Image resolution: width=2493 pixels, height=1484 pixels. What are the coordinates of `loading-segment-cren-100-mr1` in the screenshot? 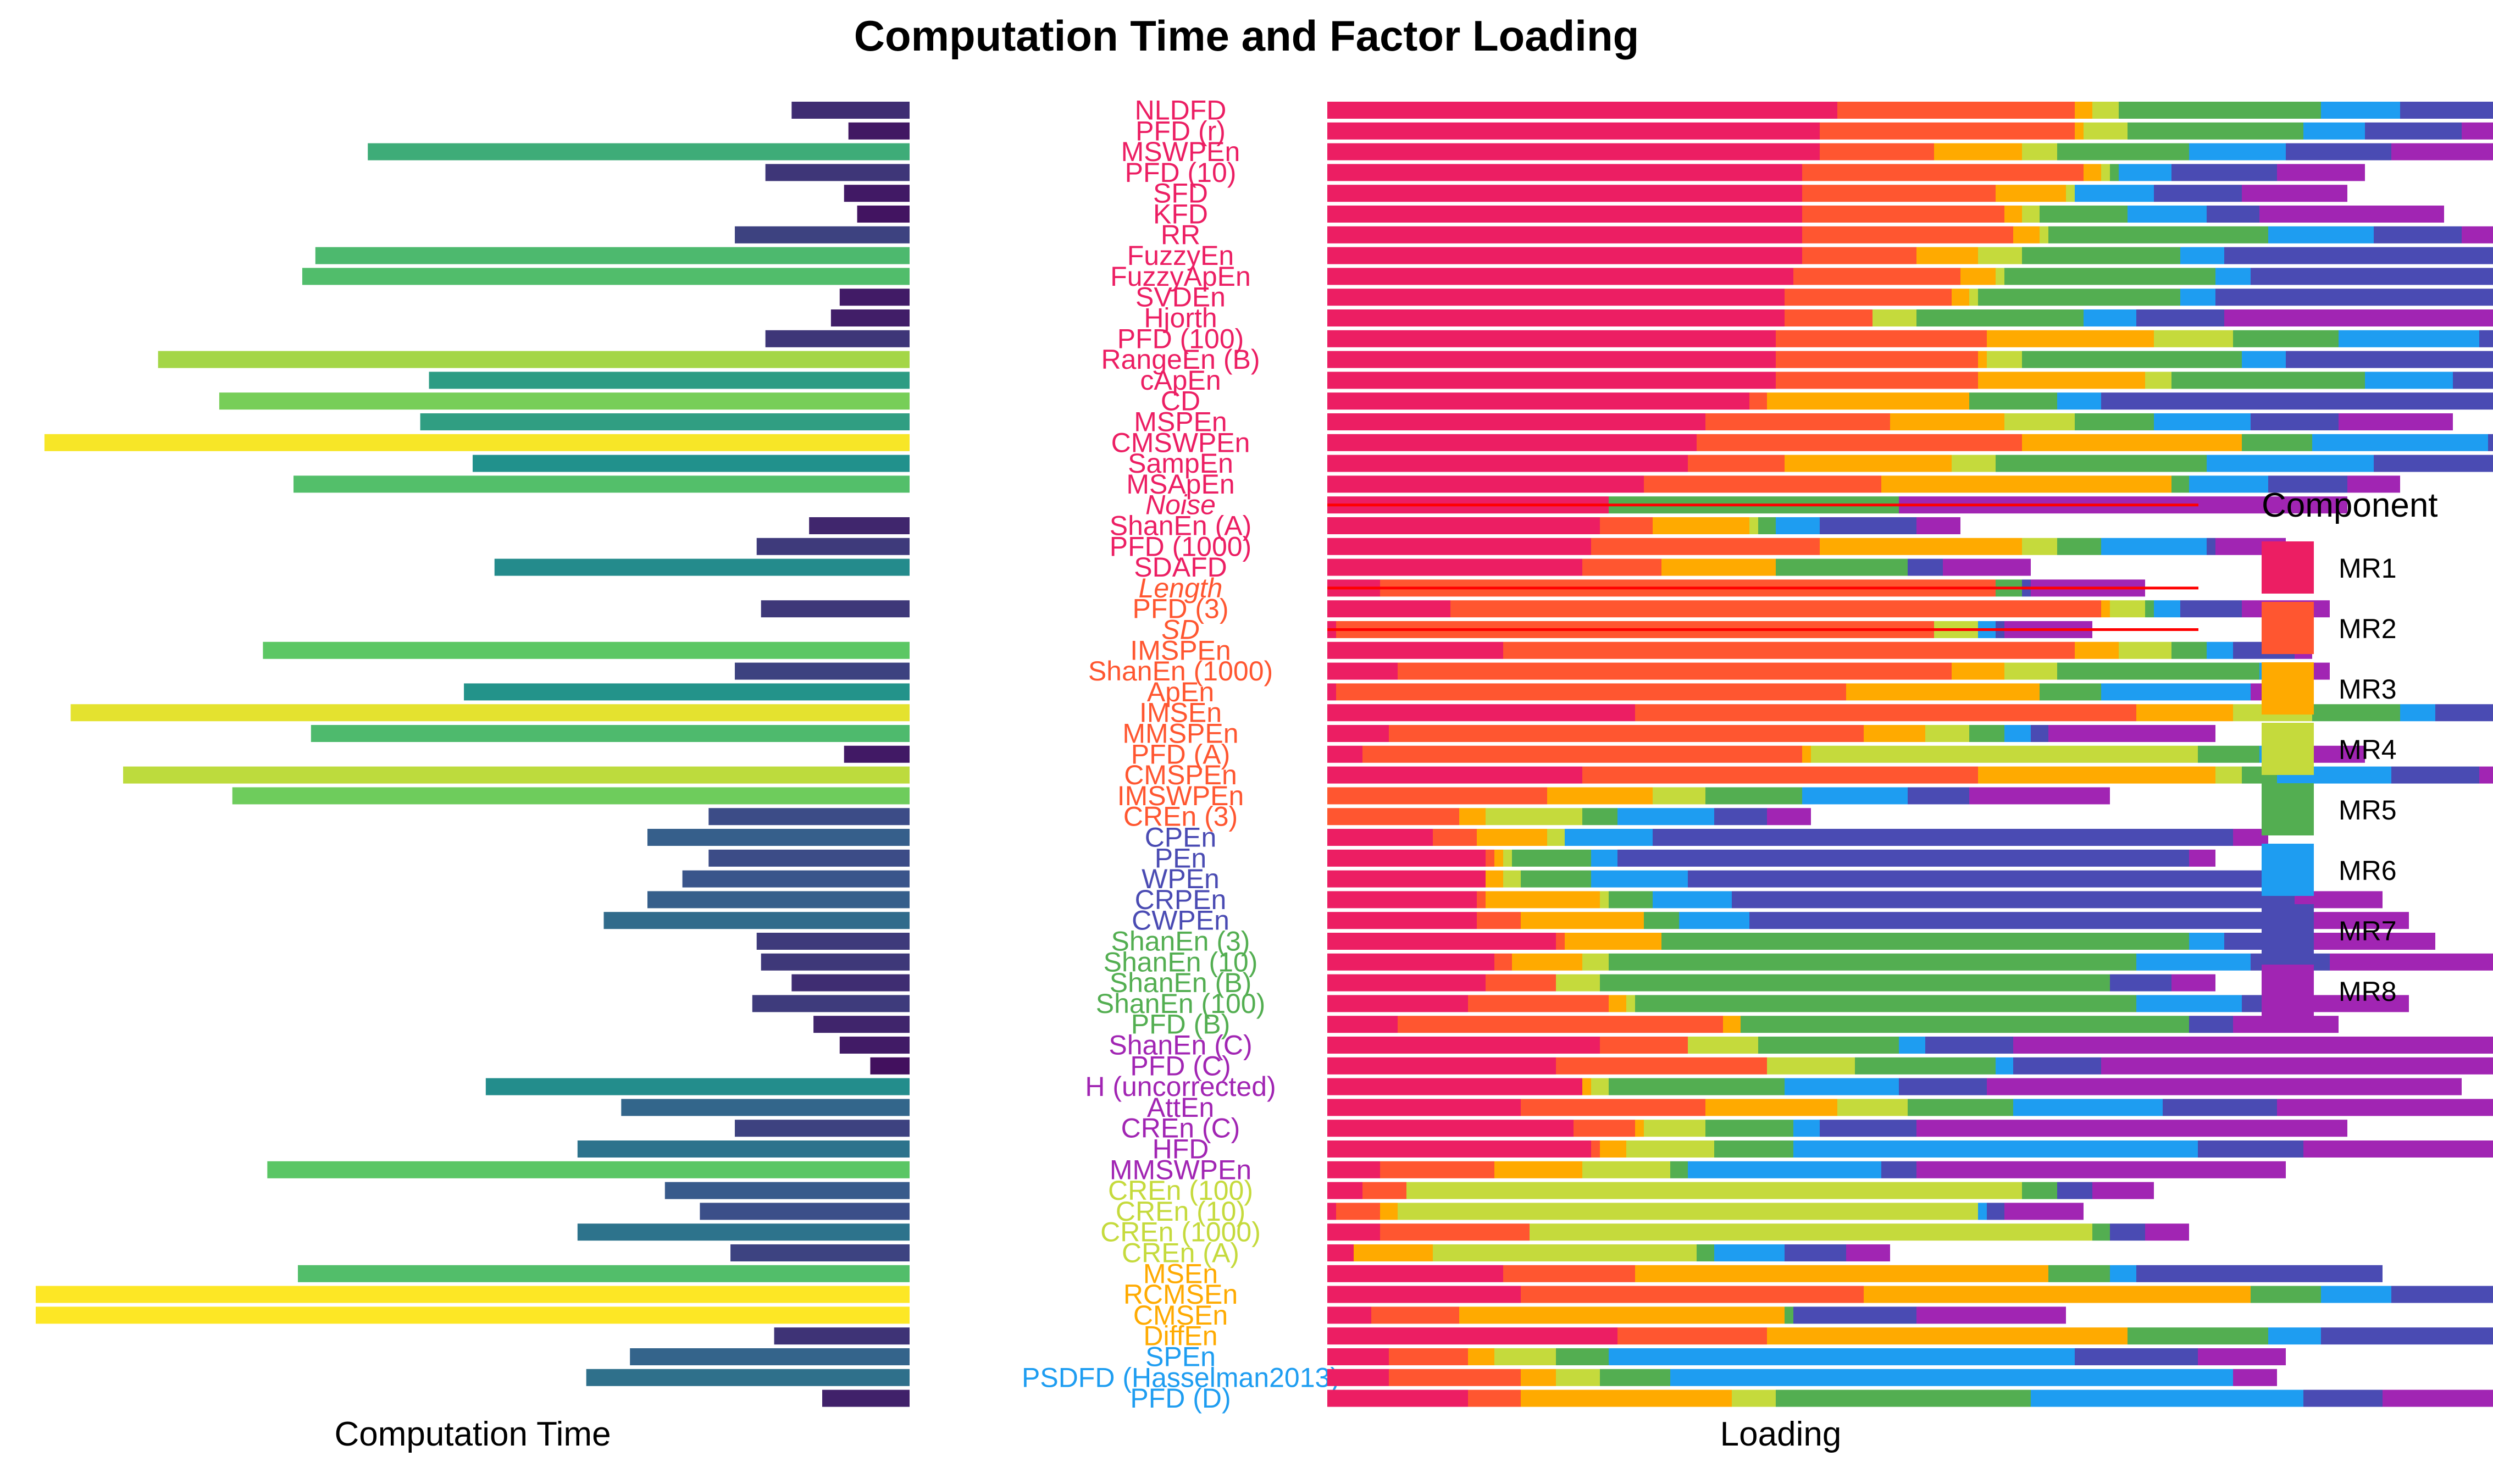 It's located at (1345, 1190).